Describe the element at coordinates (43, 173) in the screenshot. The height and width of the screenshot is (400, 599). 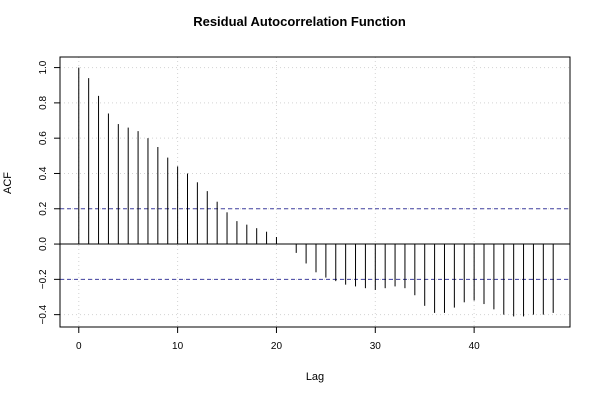
I see `y-tick-label: 0.4` at that location.